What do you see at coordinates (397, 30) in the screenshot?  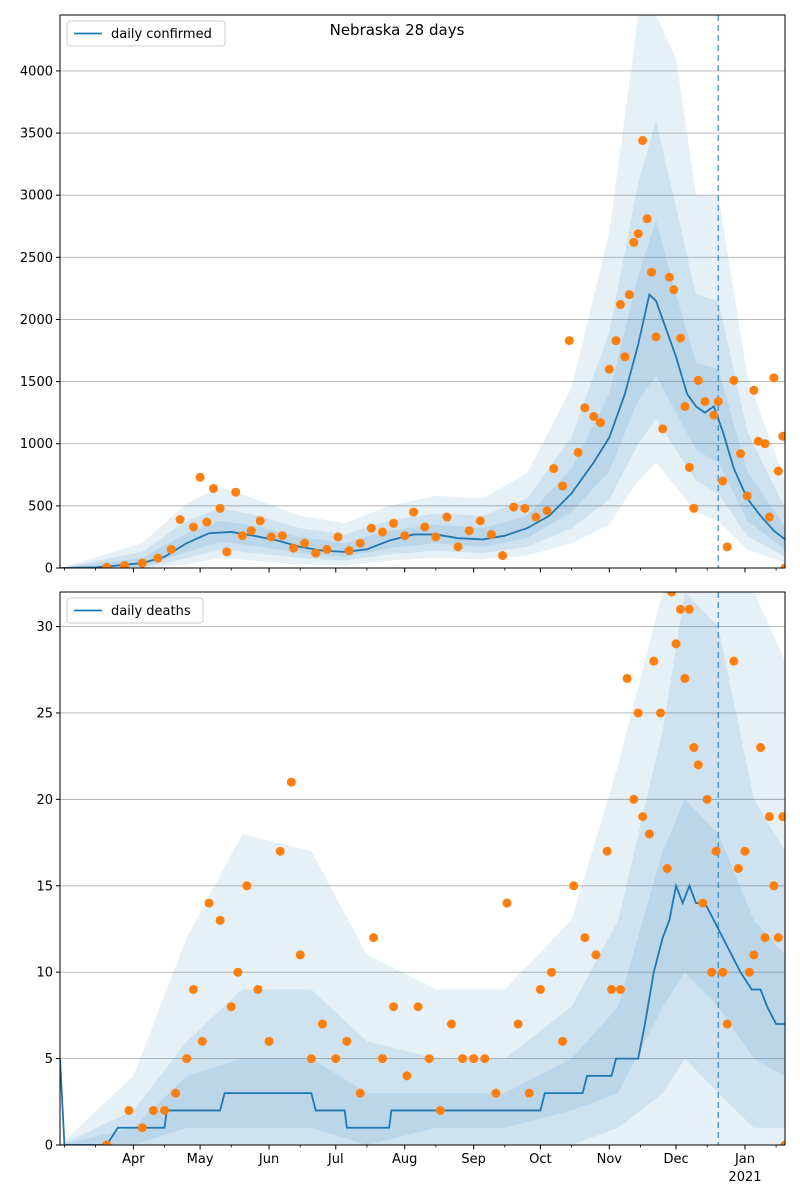 I see `figure-title: Nebraska 28 days` at bounding box center [397, 30].